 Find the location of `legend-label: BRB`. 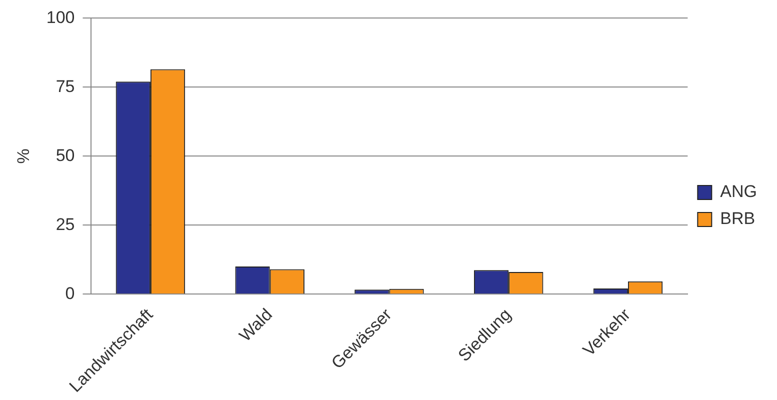

legend-label: BRB is located at coordinates (738, 218).